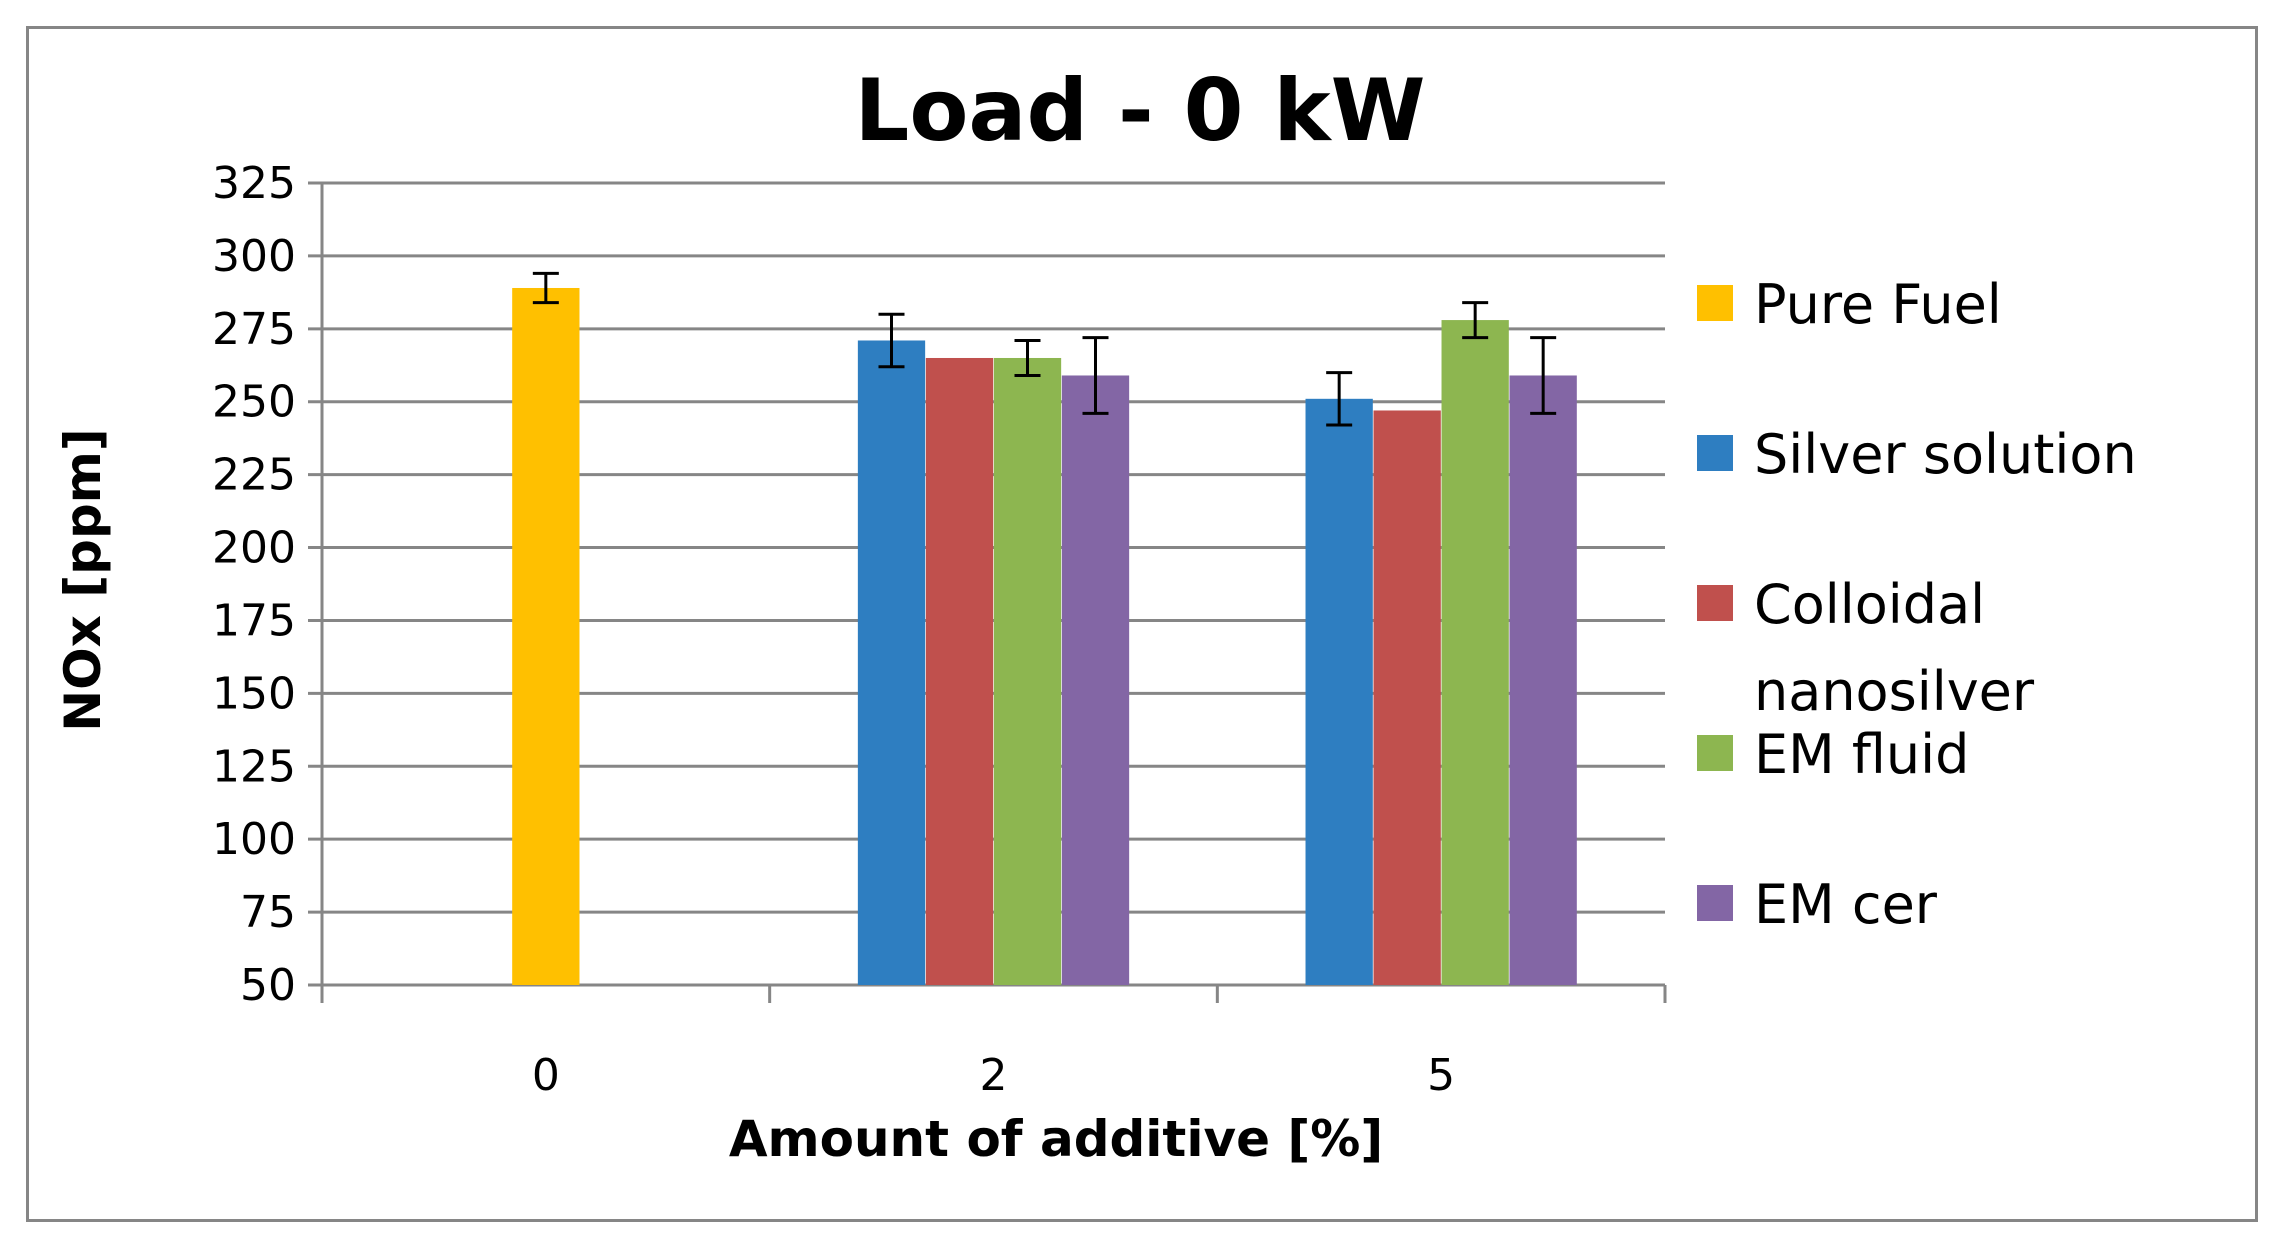 Image resolution: width=2284 pixels, height=1251 pixels. I want to click on y-tick-label: 75, so click(268, 912).